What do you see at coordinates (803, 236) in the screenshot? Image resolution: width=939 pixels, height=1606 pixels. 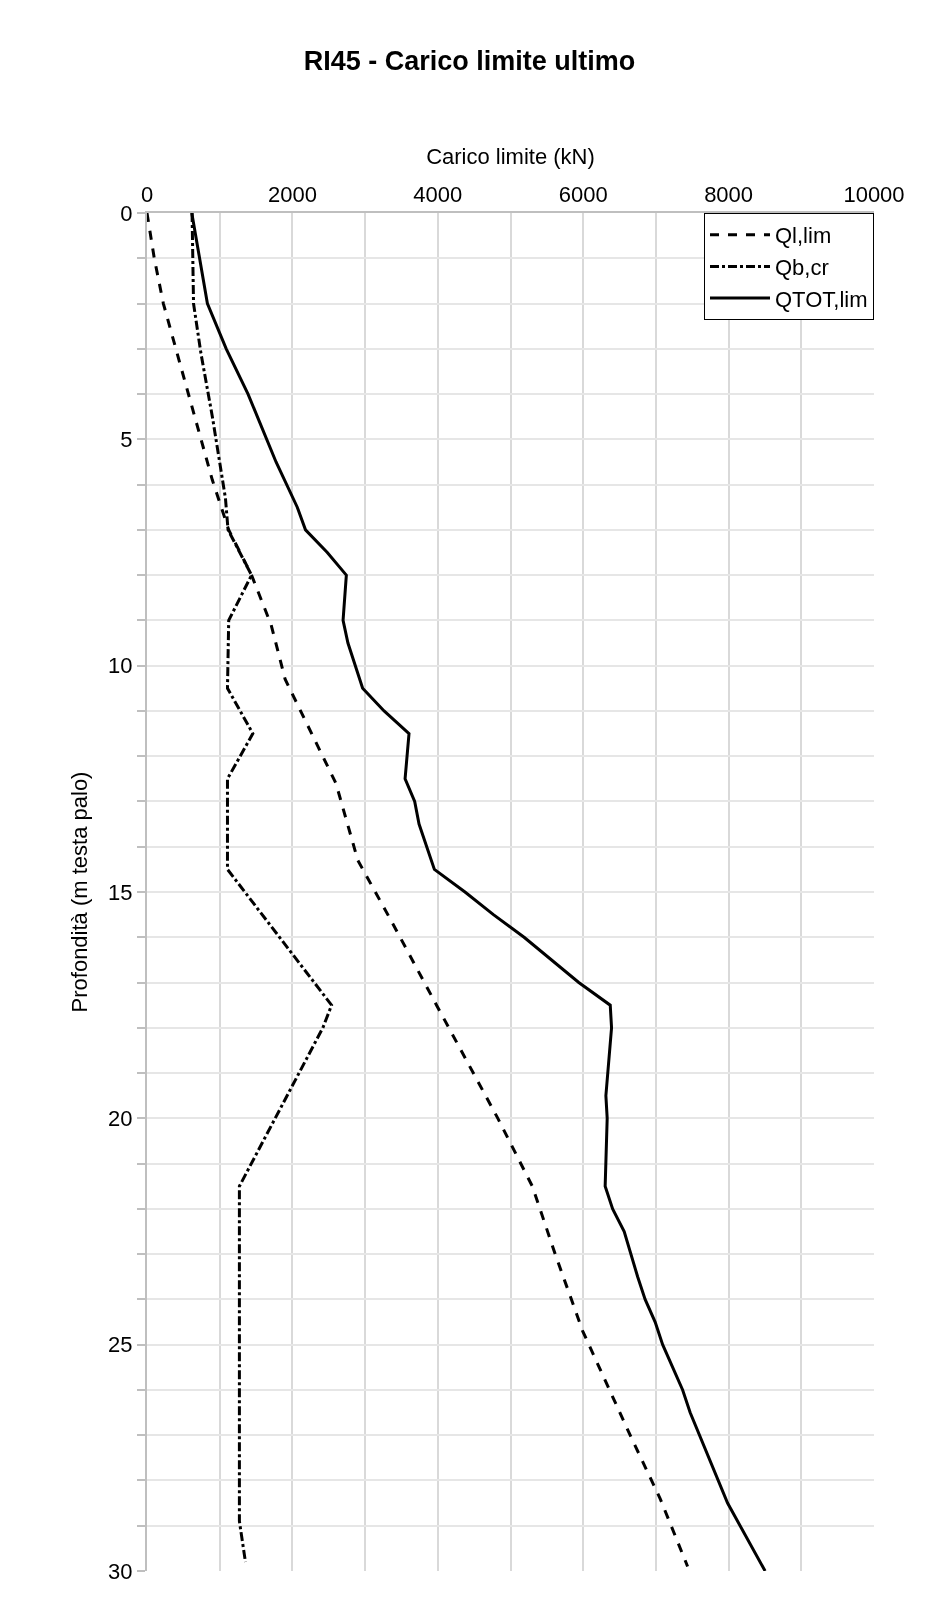 I see `legend-label: Ql,lim` at bounding box center [803, 236].